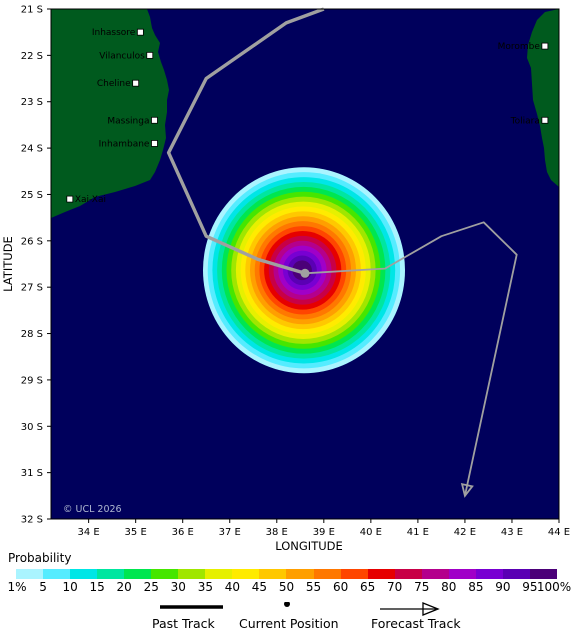 The height and width of the screenshot is (639, 580). What do you see at coordinates (114, 84) in the screenshot?
I see `place-label: Cheline` at bounding box center [114, 84].